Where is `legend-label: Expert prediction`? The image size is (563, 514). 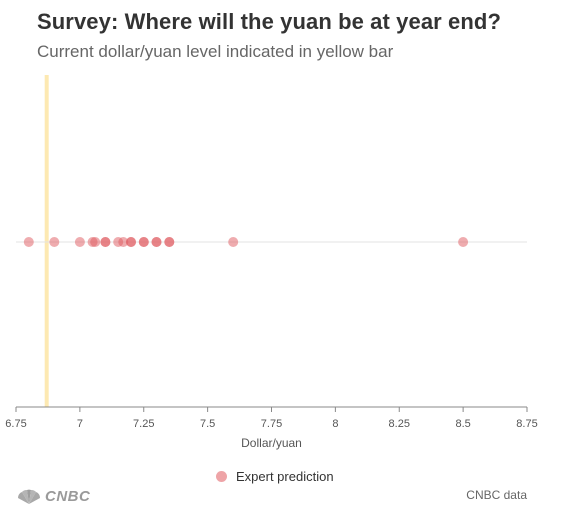
legend-label: Expert prediction is located at coordinates (285, 476).